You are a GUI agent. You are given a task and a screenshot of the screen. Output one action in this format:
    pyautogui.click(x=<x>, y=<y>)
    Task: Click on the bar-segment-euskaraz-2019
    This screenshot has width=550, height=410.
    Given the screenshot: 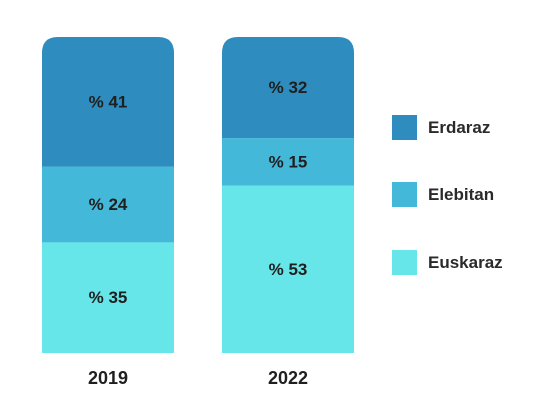 What is the action you would take?
    pyautogui.click(x=108, y=297)
    